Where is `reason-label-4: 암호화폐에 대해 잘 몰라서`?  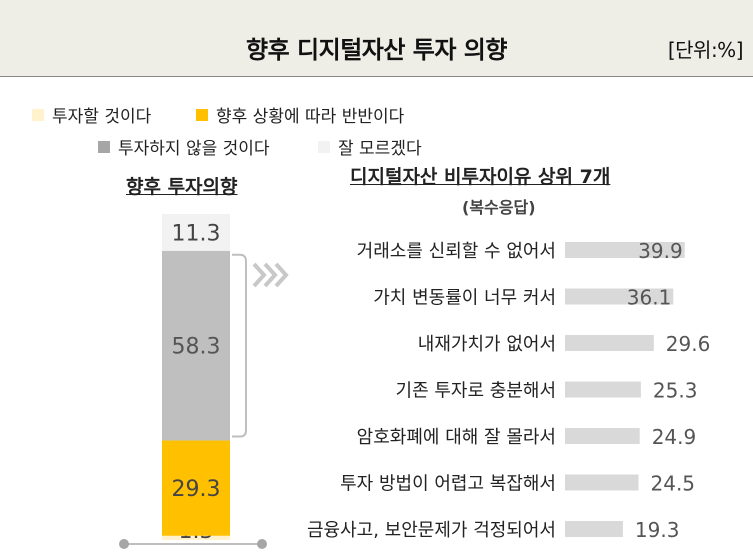
reason-label-4: 암호화폐에 대해 잘 몰라서 is located at coordinates (456, 437).